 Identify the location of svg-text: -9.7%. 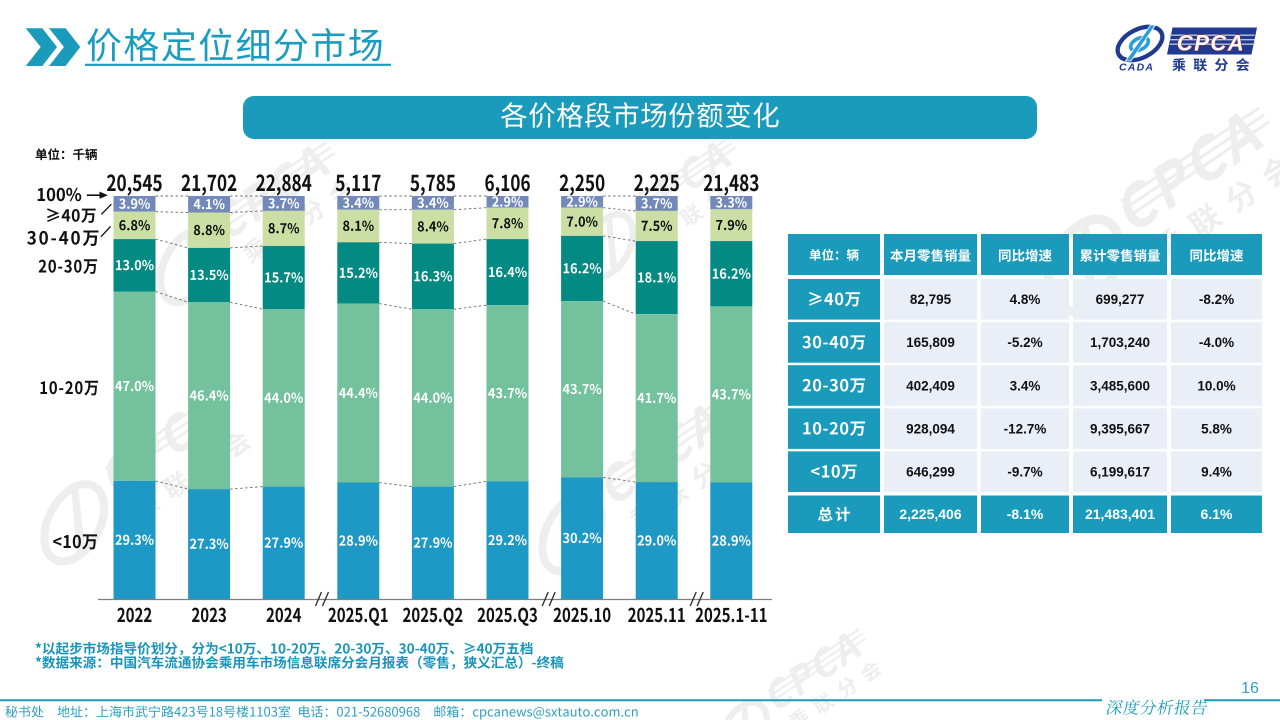
(1024, 472).